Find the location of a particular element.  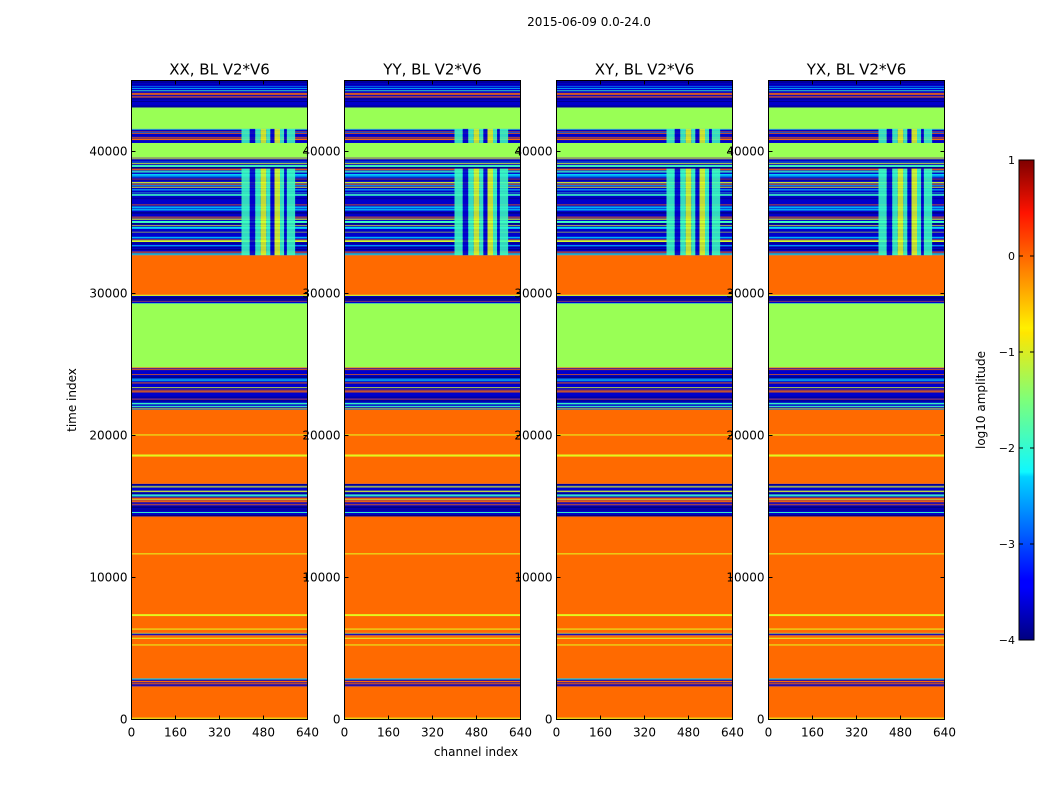

heatmap-image is located at coordinates (432, 400).